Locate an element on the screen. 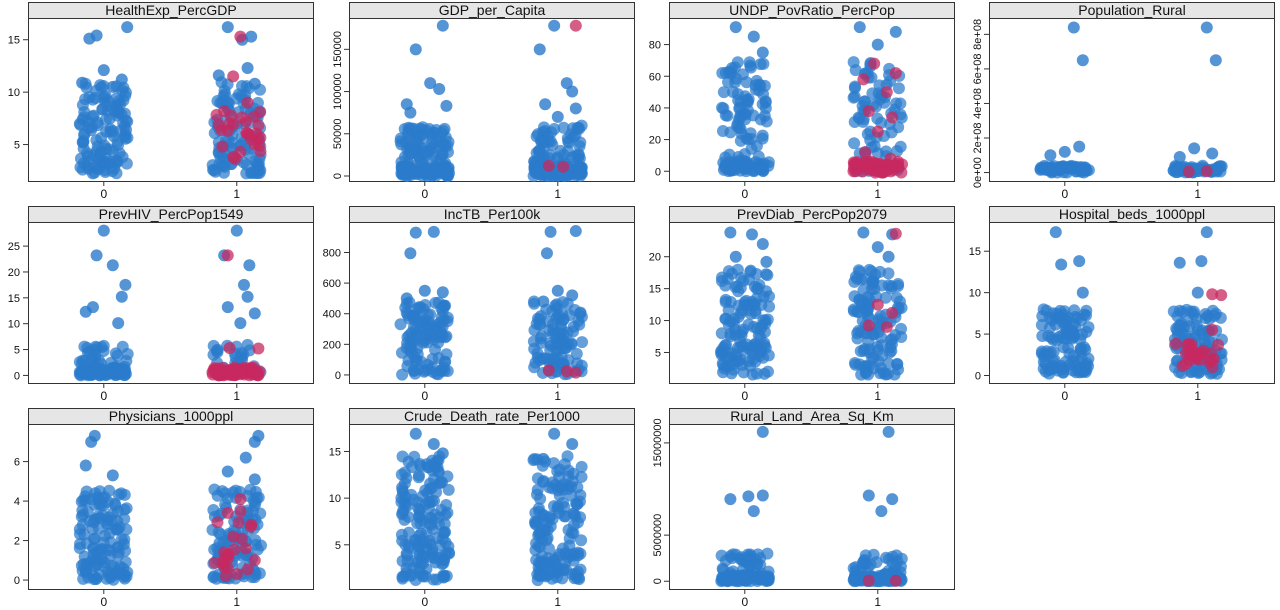  strip-chart: UNDP_PovRatio_PercPop 0 20 40 60 80 0 1 is located at coordinates (802, 101).